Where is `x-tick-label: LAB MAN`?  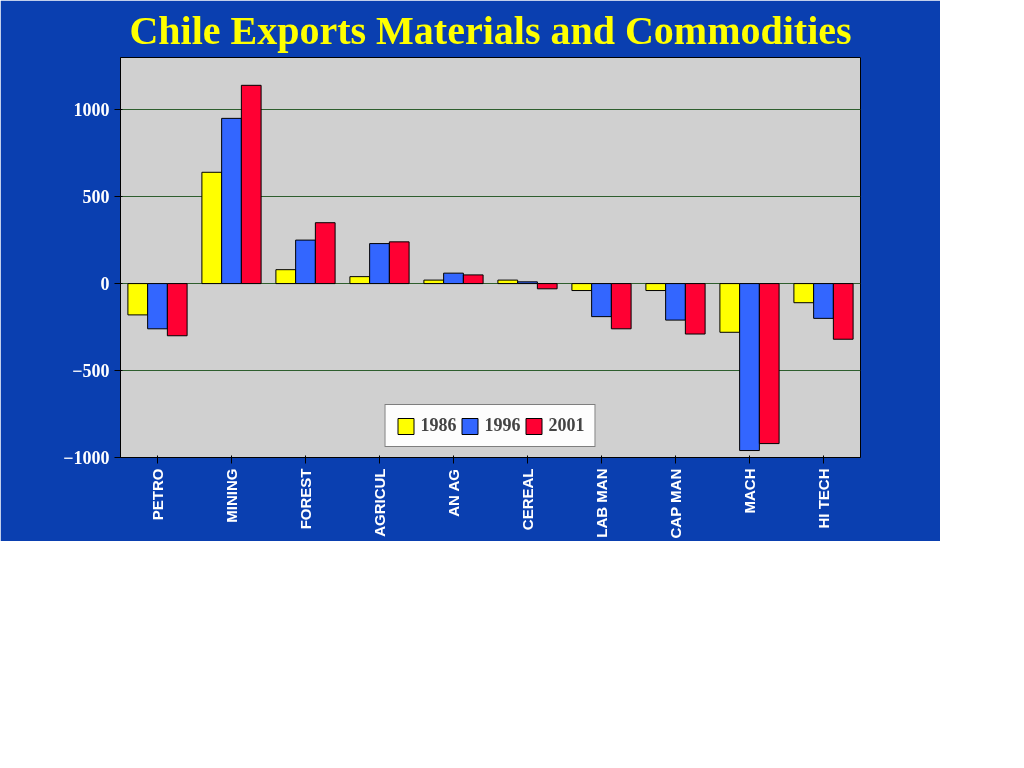
x-tick-label: LAB MAN is located at coordinates (601, 503).